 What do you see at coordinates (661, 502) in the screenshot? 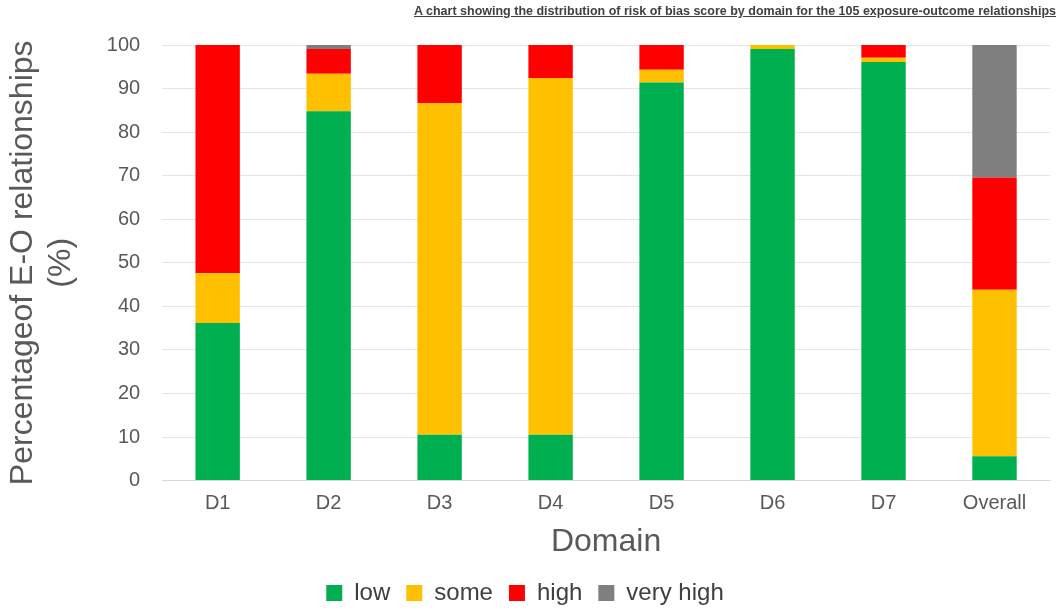
I see `x-tick-label: D5` at bounding box center [661, 502].